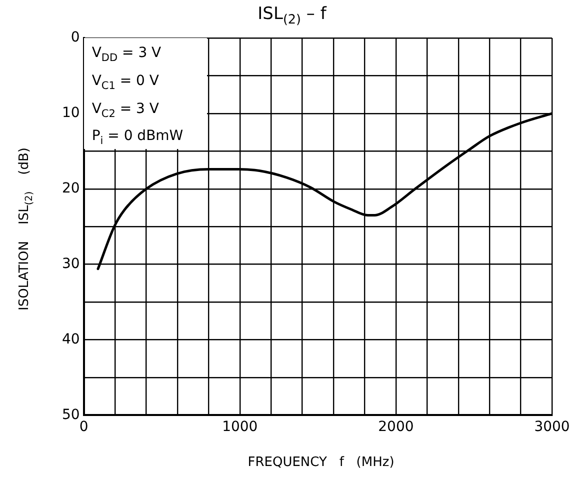 Image resolution: width=584 pixels, height=490 pixels. What do you see at coordinates (75, 38) in the screenshot?
I see `y-tick-label: 0` at bounding box center [75, 38].